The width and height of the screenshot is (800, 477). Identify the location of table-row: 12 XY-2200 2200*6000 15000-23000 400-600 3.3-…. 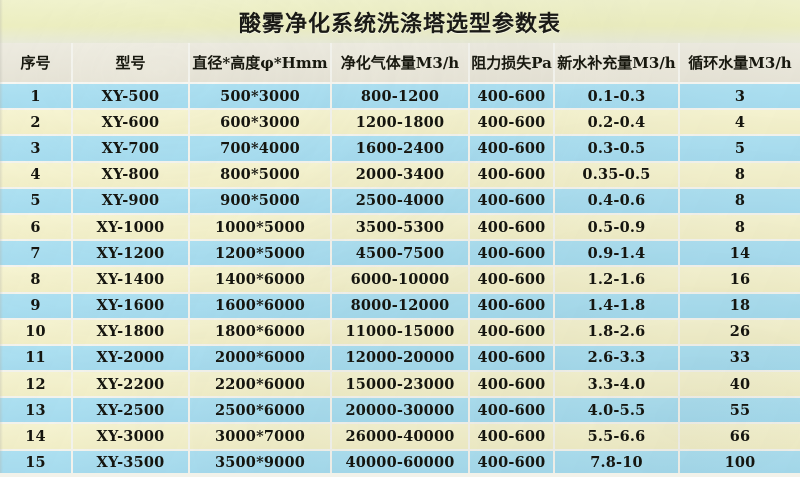
(400, 385).